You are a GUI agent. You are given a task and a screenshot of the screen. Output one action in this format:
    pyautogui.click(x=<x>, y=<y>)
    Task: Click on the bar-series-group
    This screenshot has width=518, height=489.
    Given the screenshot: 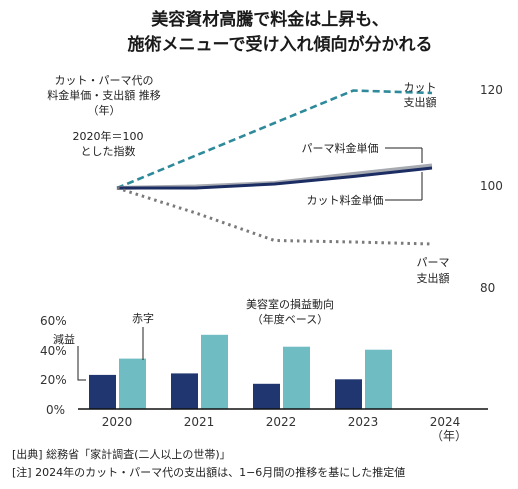 What is the action you would take?
    pyautogui.click(x=240, y=371)
    